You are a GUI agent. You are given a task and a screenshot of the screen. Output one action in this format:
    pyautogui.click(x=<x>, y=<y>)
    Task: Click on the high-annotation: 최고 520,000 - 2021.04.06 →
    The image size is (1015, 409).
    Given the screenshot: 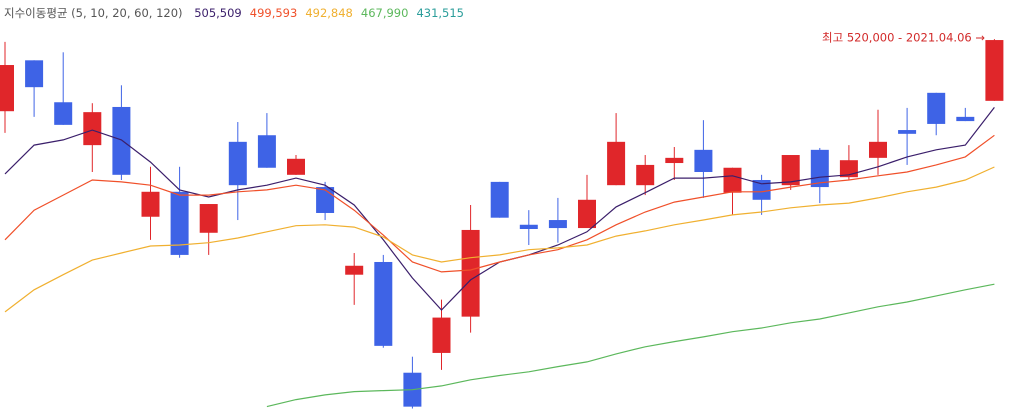 What is the action you would take?
    pyautogui.click(x=903, y=38)
    